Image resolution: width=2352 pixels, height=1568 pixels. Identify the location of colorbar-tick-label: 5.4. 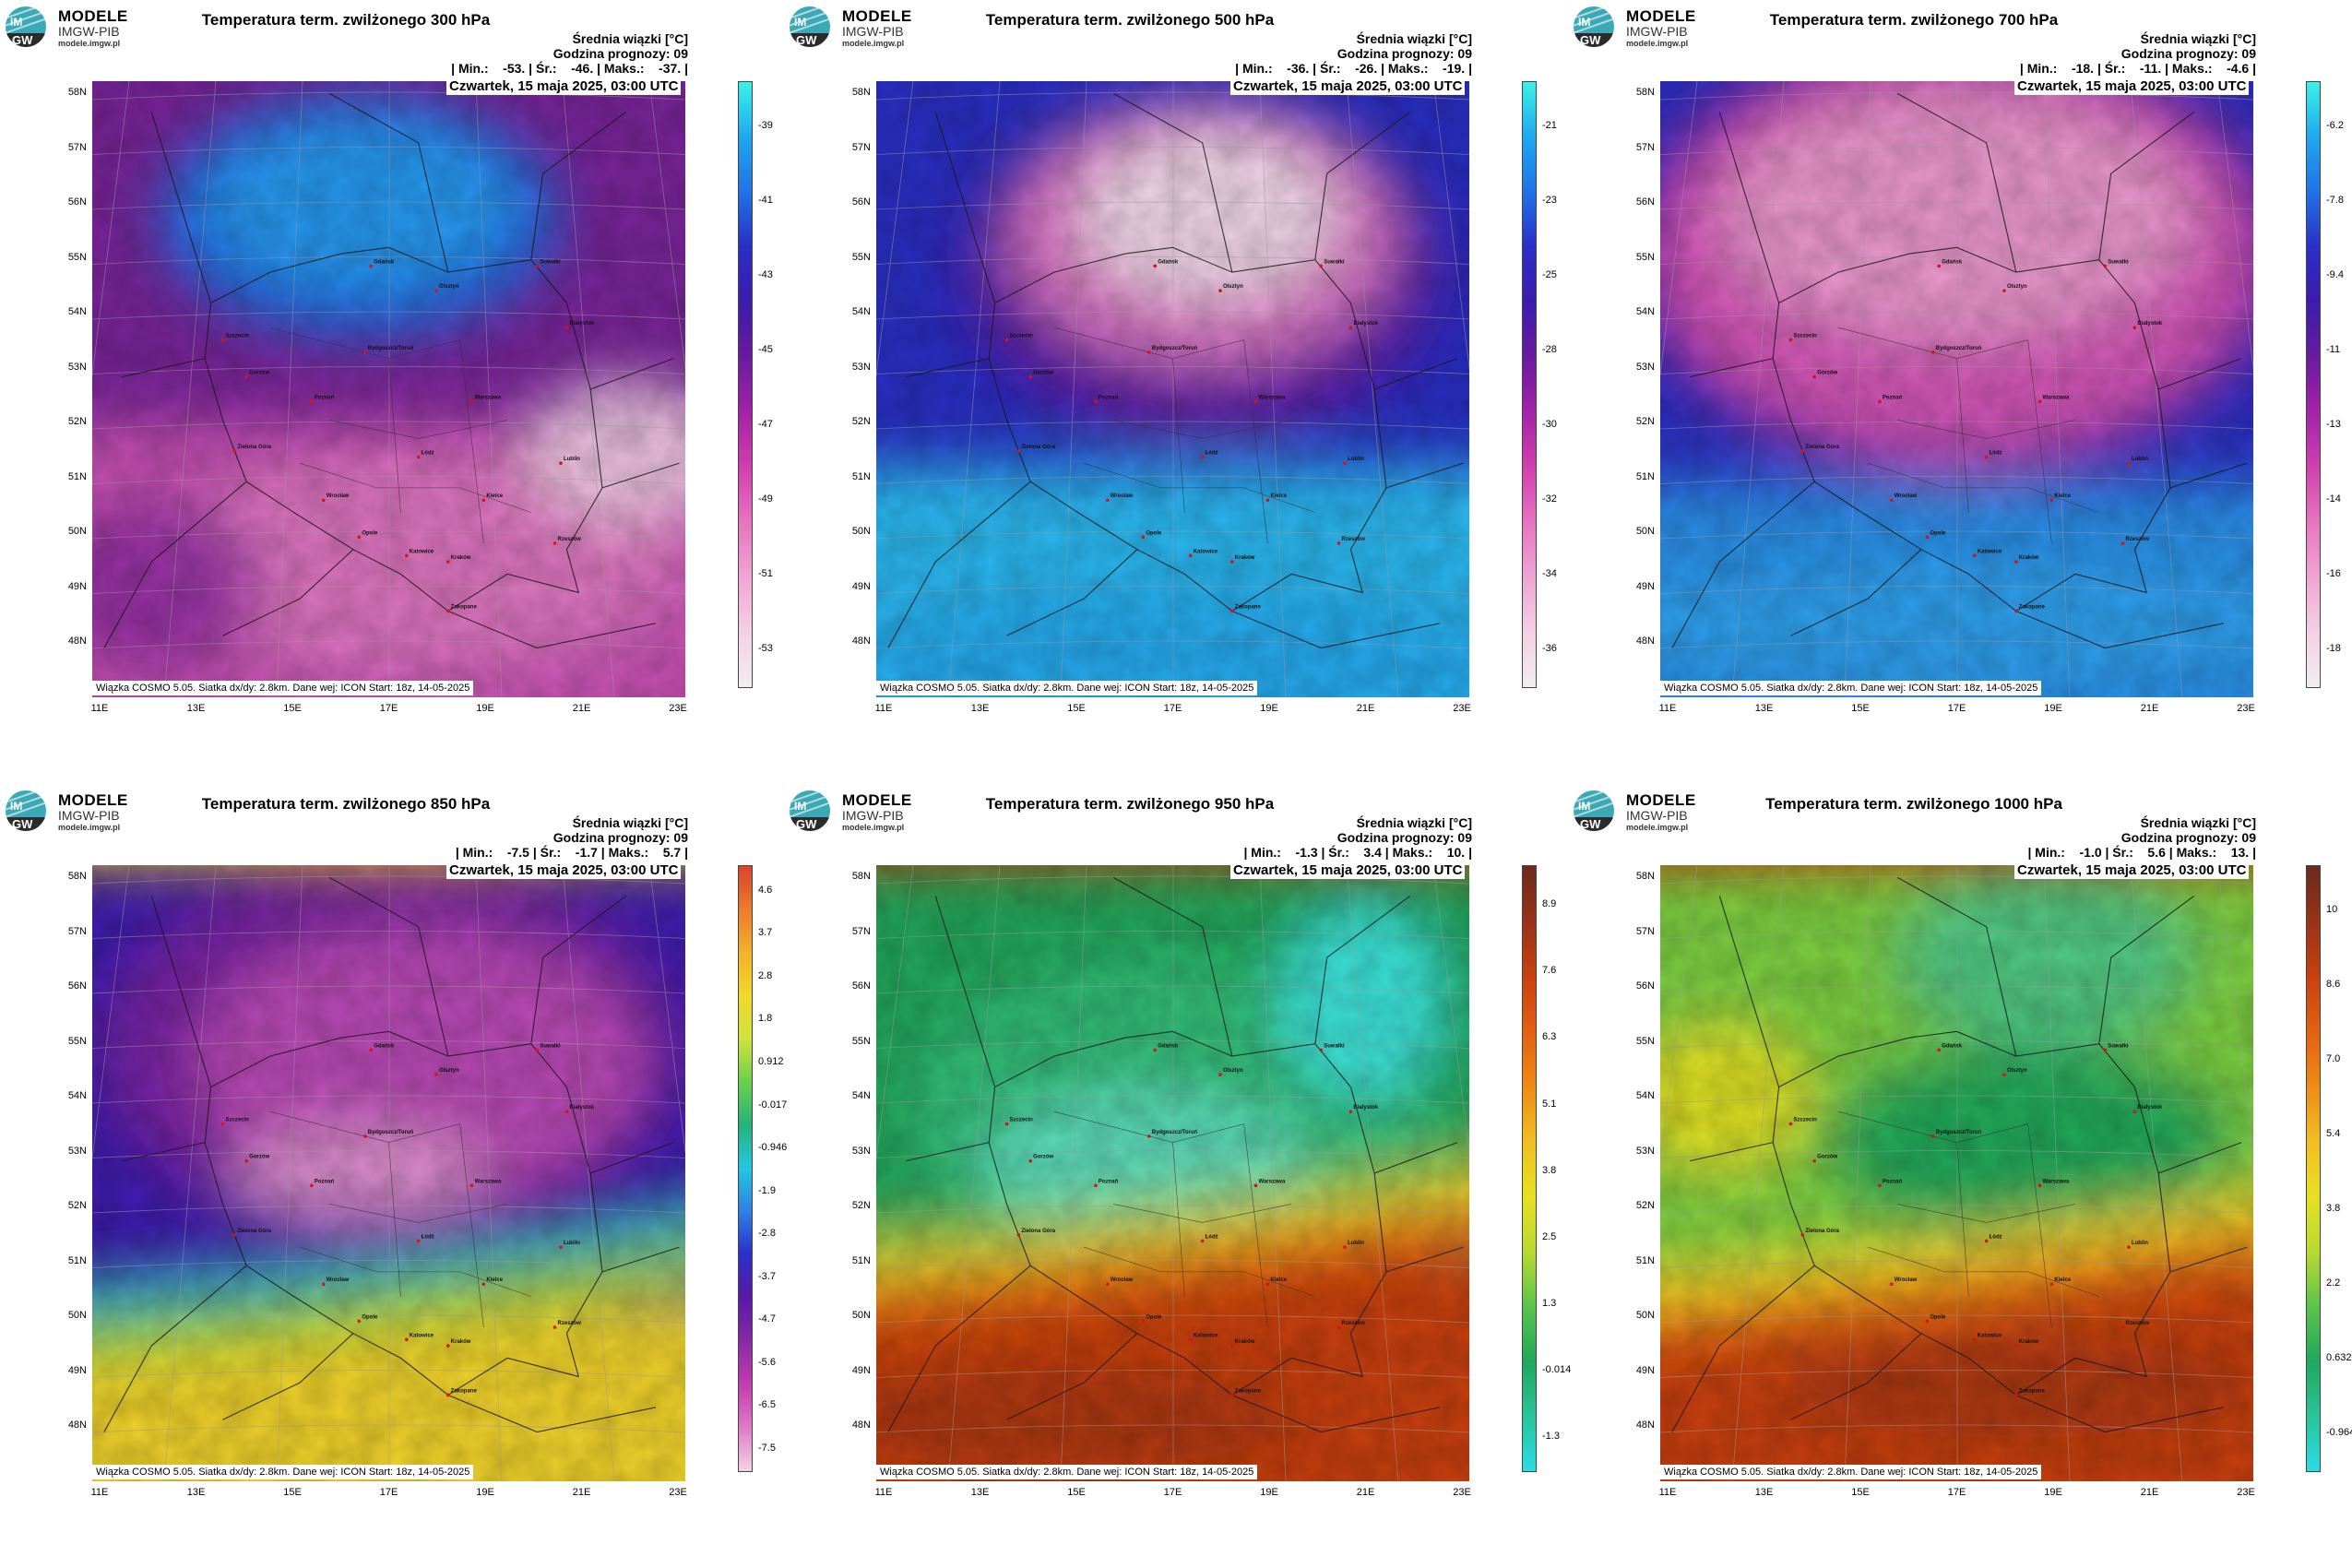
(2333, 1133).